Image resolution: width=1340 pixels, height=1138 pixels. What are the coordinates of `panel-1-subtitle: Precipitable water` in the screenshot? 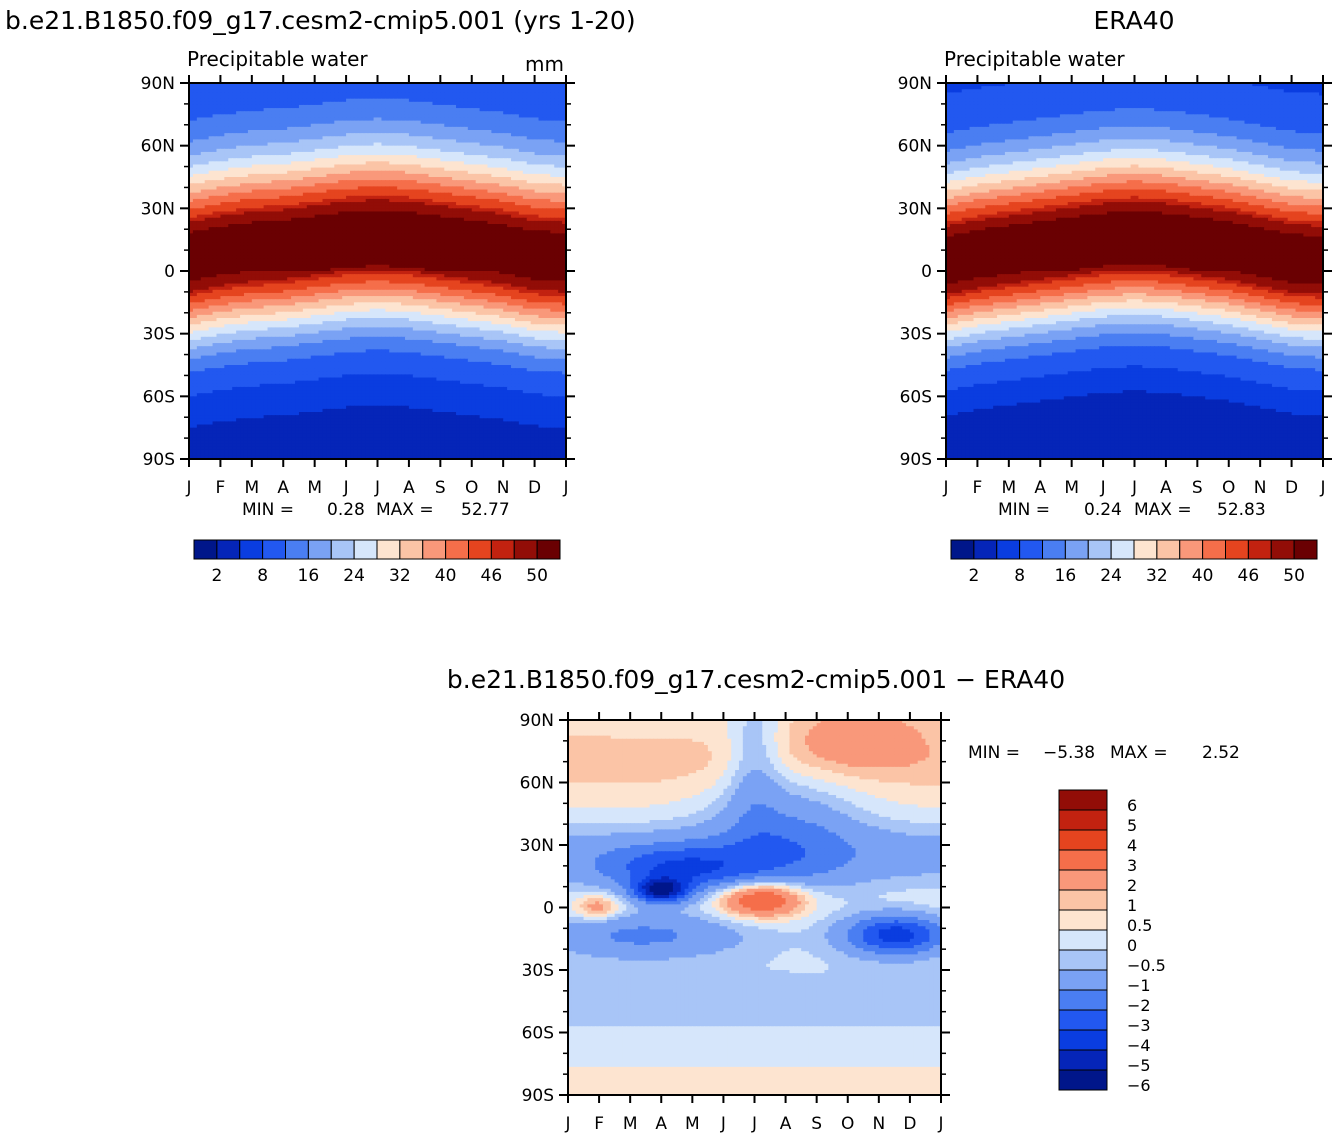 It's located at (277, 59).